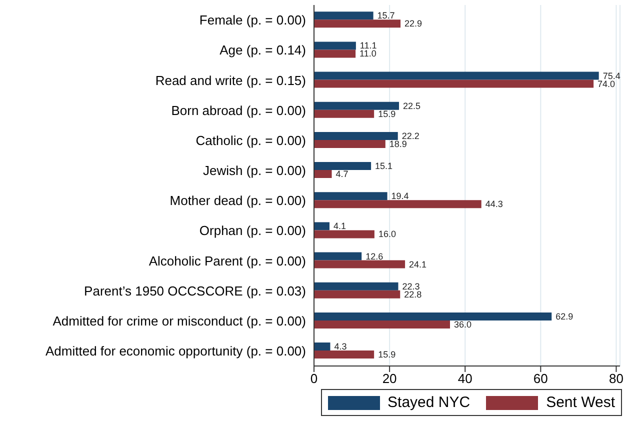 This screenshot has height=428, width=630. I want to click on y-tick-label: Catholic (p. = 0.00), so click(251, 140).